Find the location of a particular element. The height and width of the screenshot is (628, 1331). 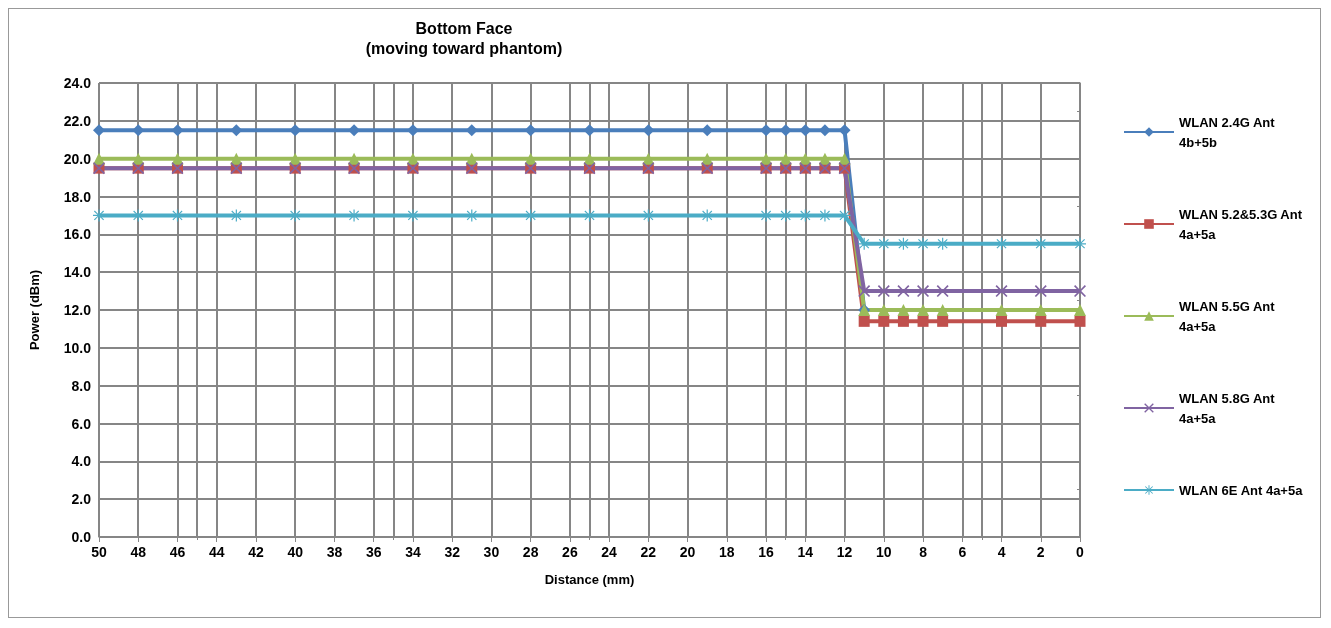

x-tick-label: 4 is located at coordinates (1001, 552).